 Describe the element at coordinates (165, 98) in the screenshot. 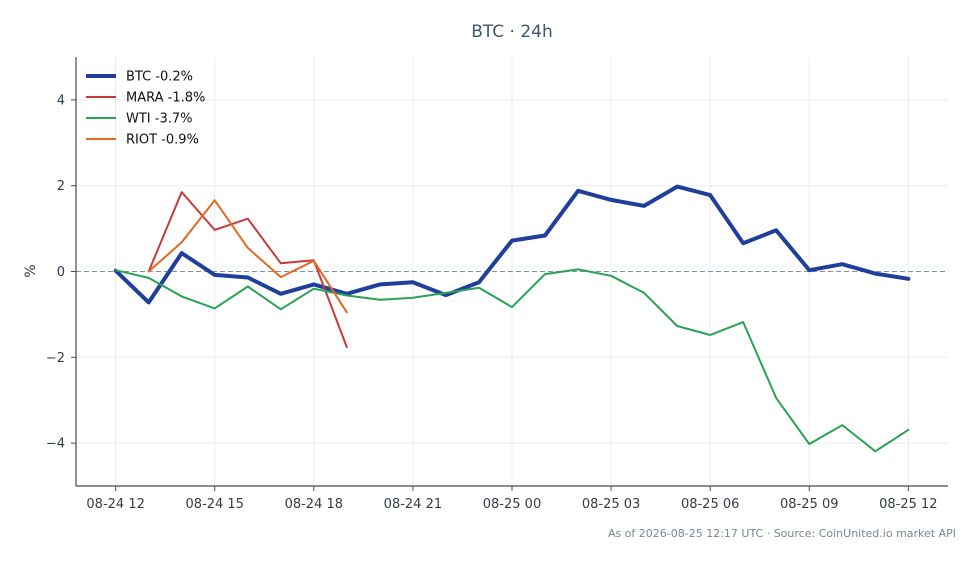

I see `legend-label: MARA -1.8%` at that location.